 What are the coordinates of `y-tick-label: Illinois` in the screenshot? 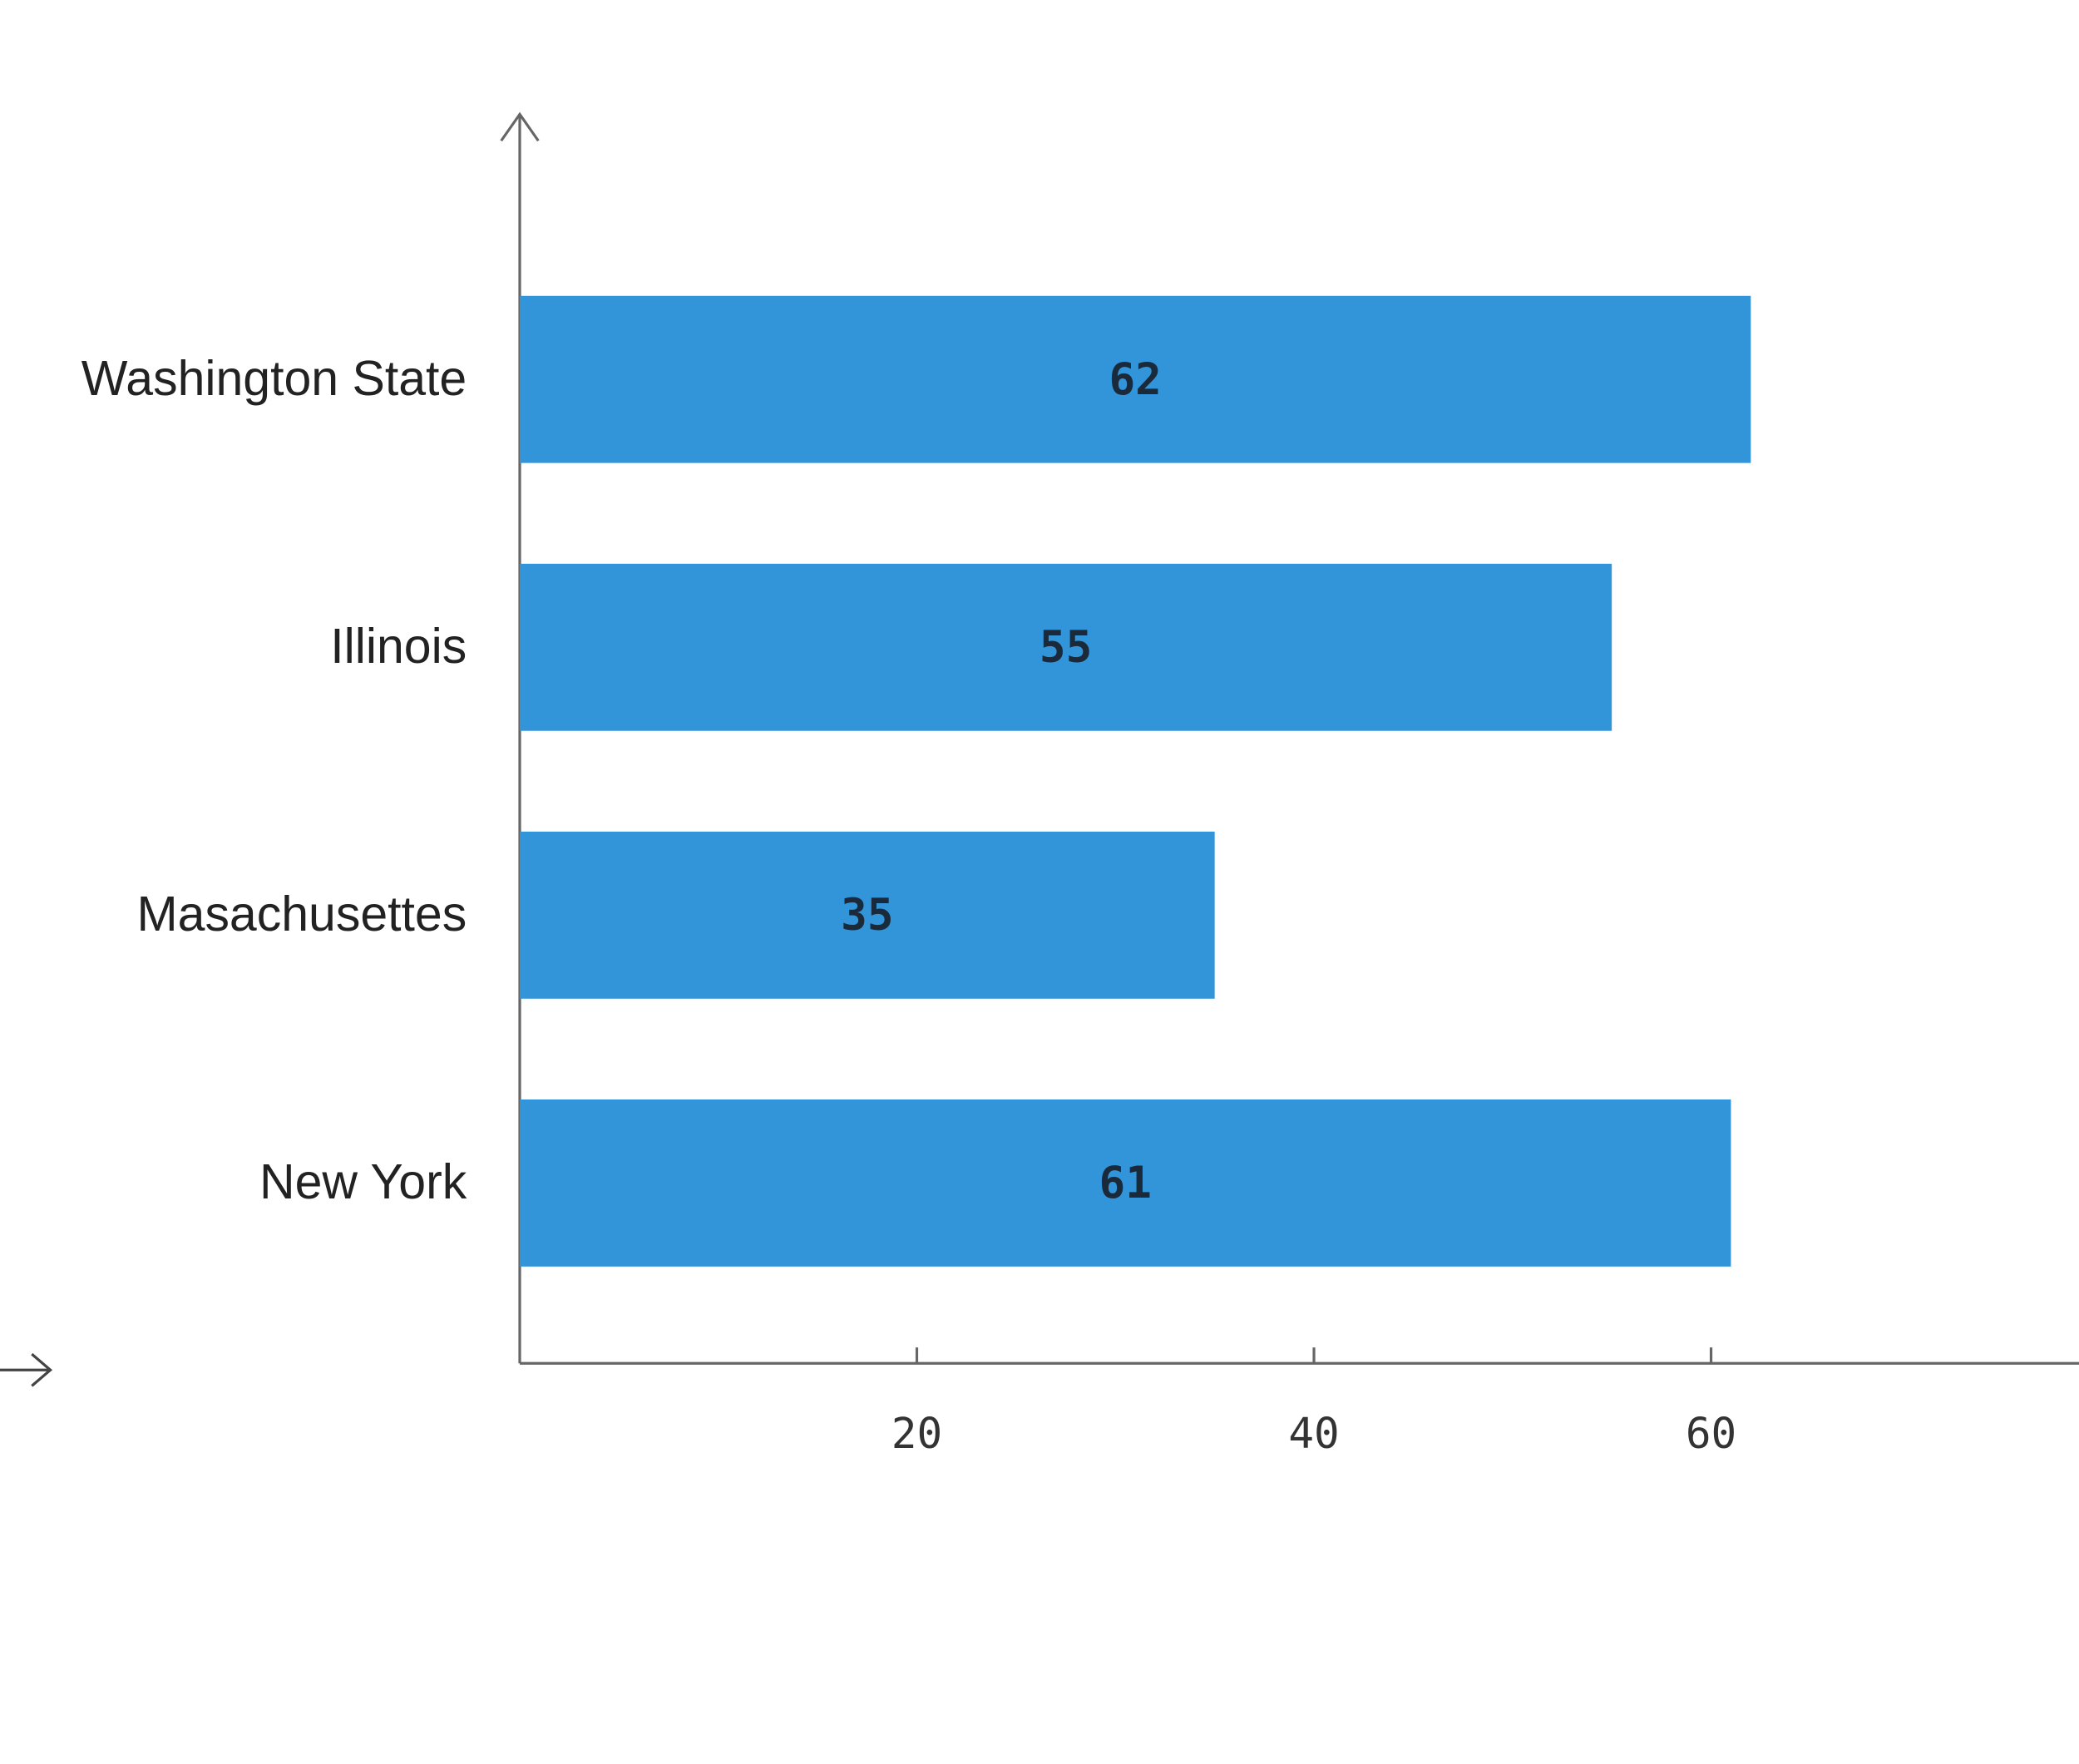 It's located at (398, 646).